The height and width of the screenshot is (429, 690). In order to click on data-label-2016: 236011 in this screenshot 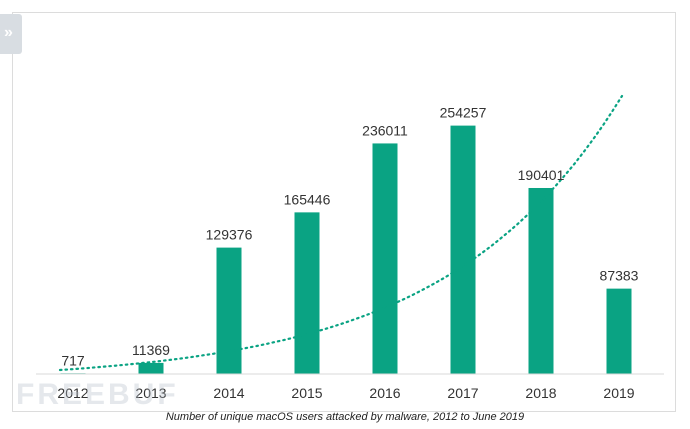, I will do `click(385, 130)`.